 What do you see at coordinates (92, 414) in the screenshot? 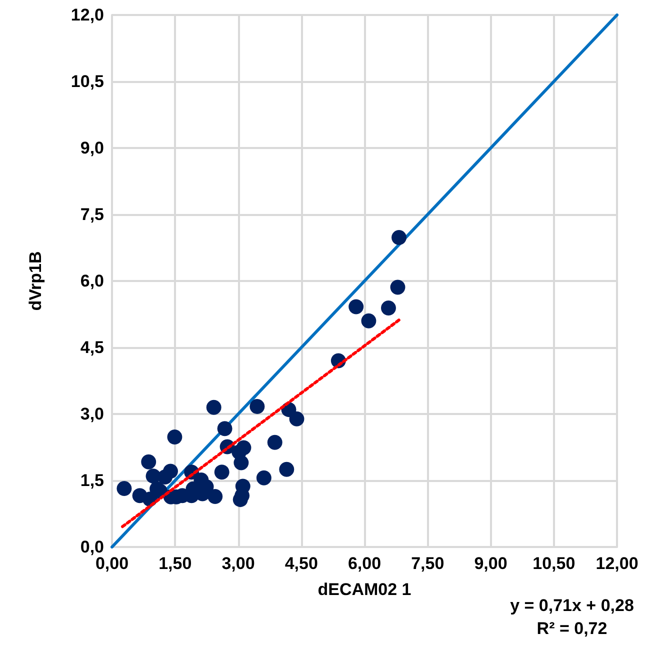
I see `y-tick-label: 3,0` at bounding box center [92, 414].